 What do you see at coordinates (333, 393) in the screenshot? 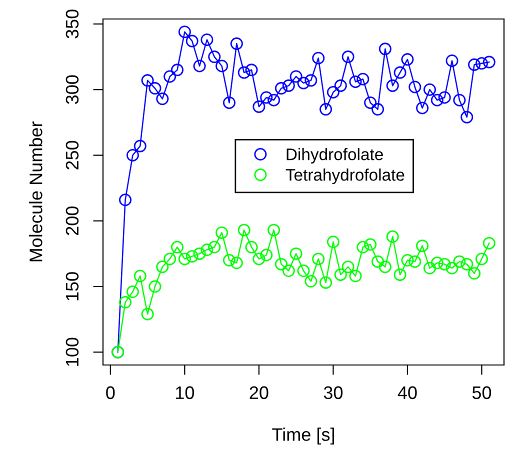
I see `x-tick-label: 30` at bounding box center [333, 393].